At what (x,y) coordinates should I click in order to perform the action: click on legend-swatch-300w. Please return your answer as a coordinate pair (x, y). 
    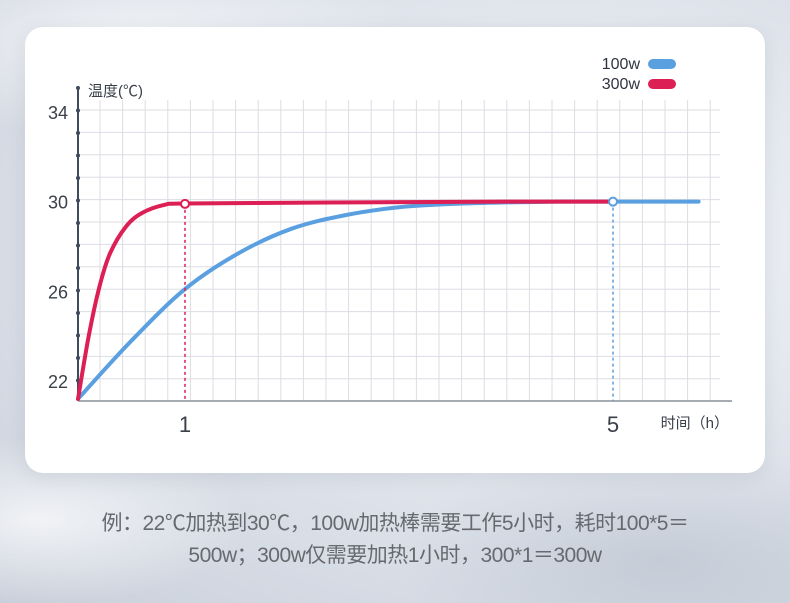
    Looking at the image, I should click on (662, 84).